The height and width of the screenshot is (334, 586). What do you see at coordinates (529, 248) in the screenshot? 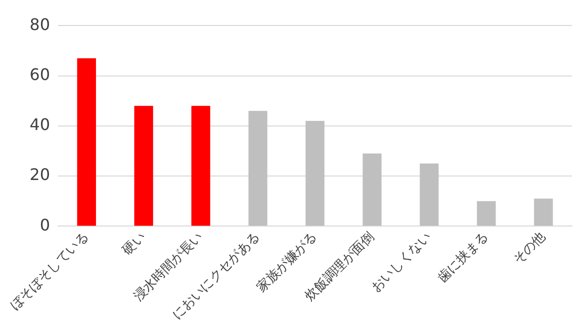
I see `x-tick-label: その他` at bounding box center [529, 248].